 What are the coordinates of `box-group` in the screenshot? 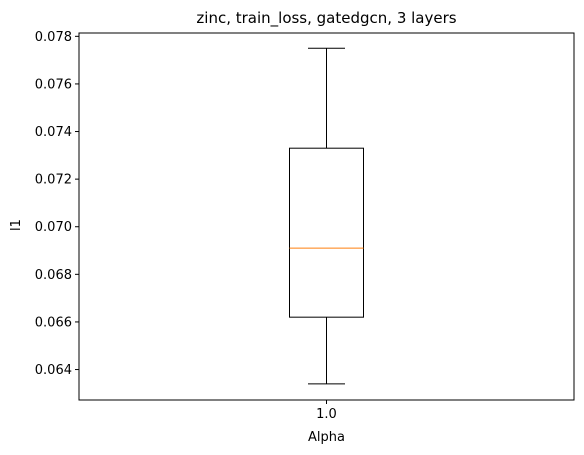 It's located at (326, 216).